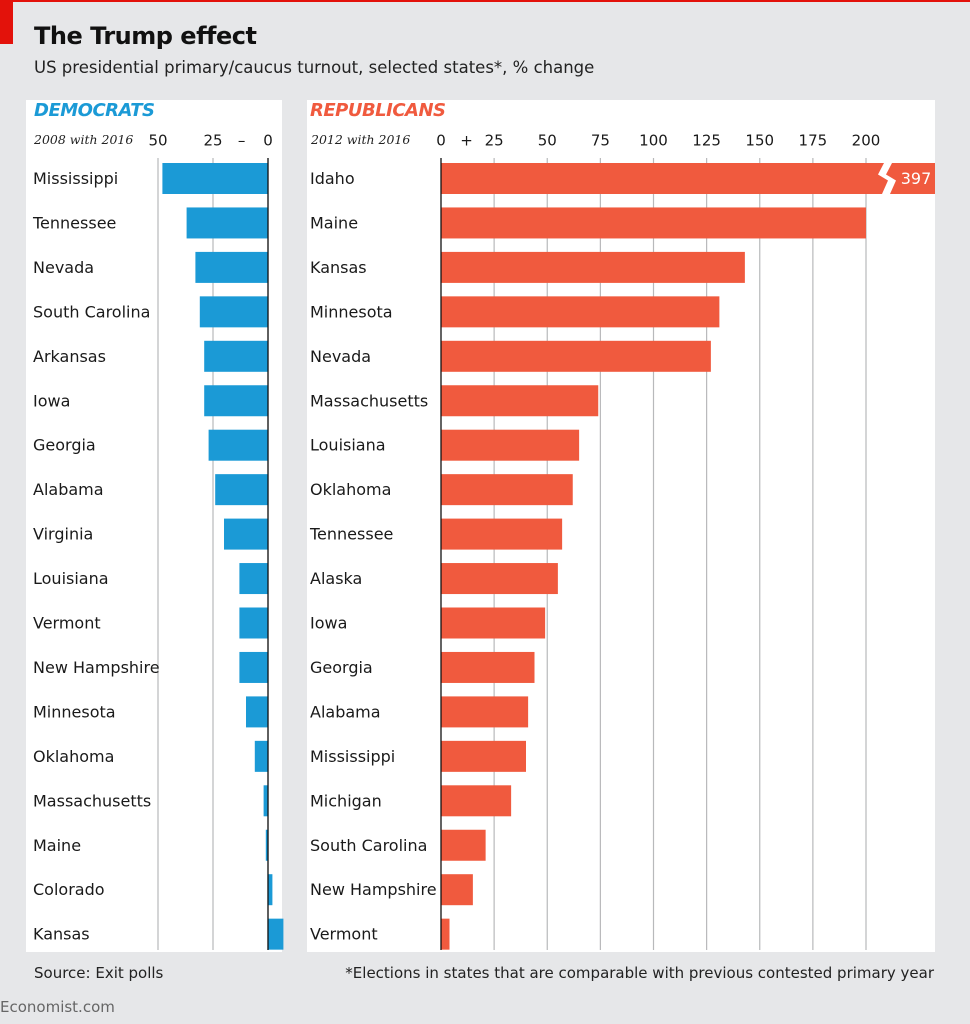 This screenshot has height=1024, width=970. I want to click on republicans-tick-label: 75, so click(600, 141).